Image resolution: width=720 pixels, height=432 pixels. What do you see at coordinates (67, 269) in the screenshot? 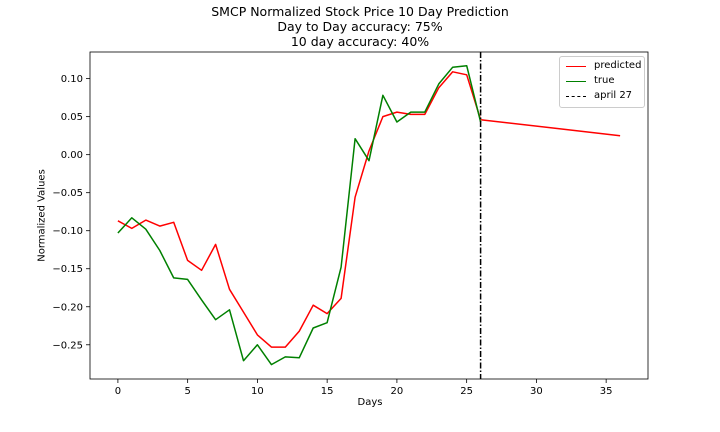
I see `y-tick-label: −0.15` at bounding box center [67, 269].